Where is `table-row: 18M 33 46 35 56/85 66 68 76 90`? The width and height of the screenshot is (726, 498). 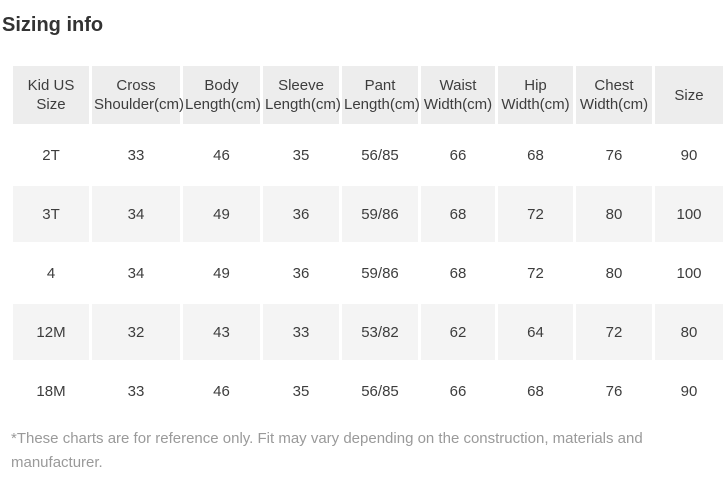
table-row: 18M 33 46 35 56/85 66 68 76 90 is located at coordinates (368, 391).